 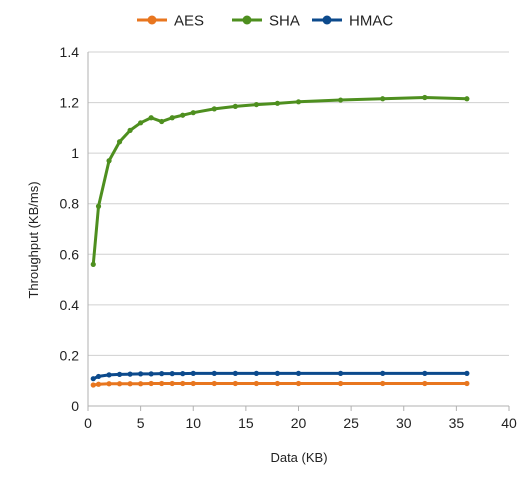 What do you see at coordinates (141, 423) in the screenshot?
I see `x-tick-label: 5` at bounding box center [141, 423].